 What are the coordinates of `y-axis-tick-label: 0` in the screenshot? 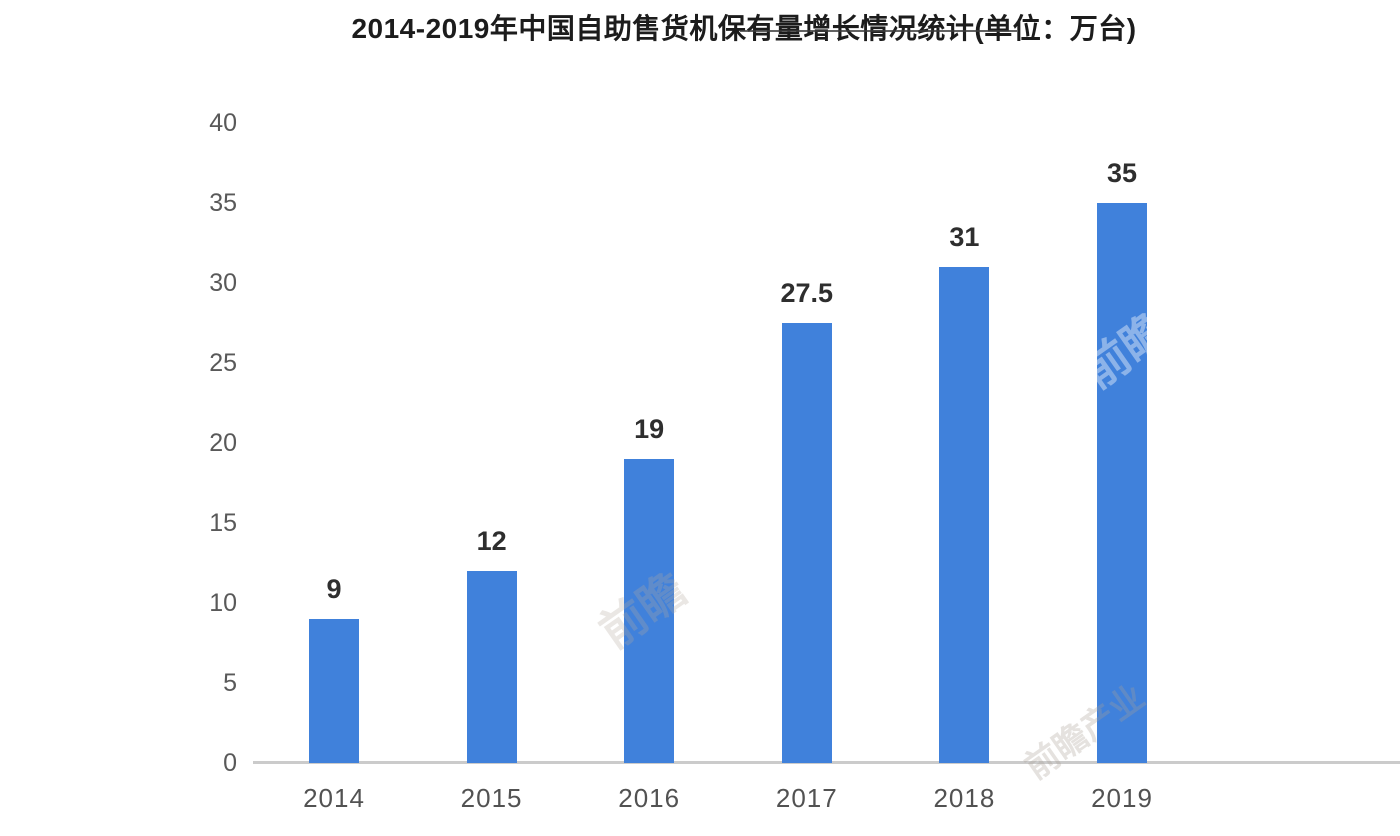 It's located at (230, 763).